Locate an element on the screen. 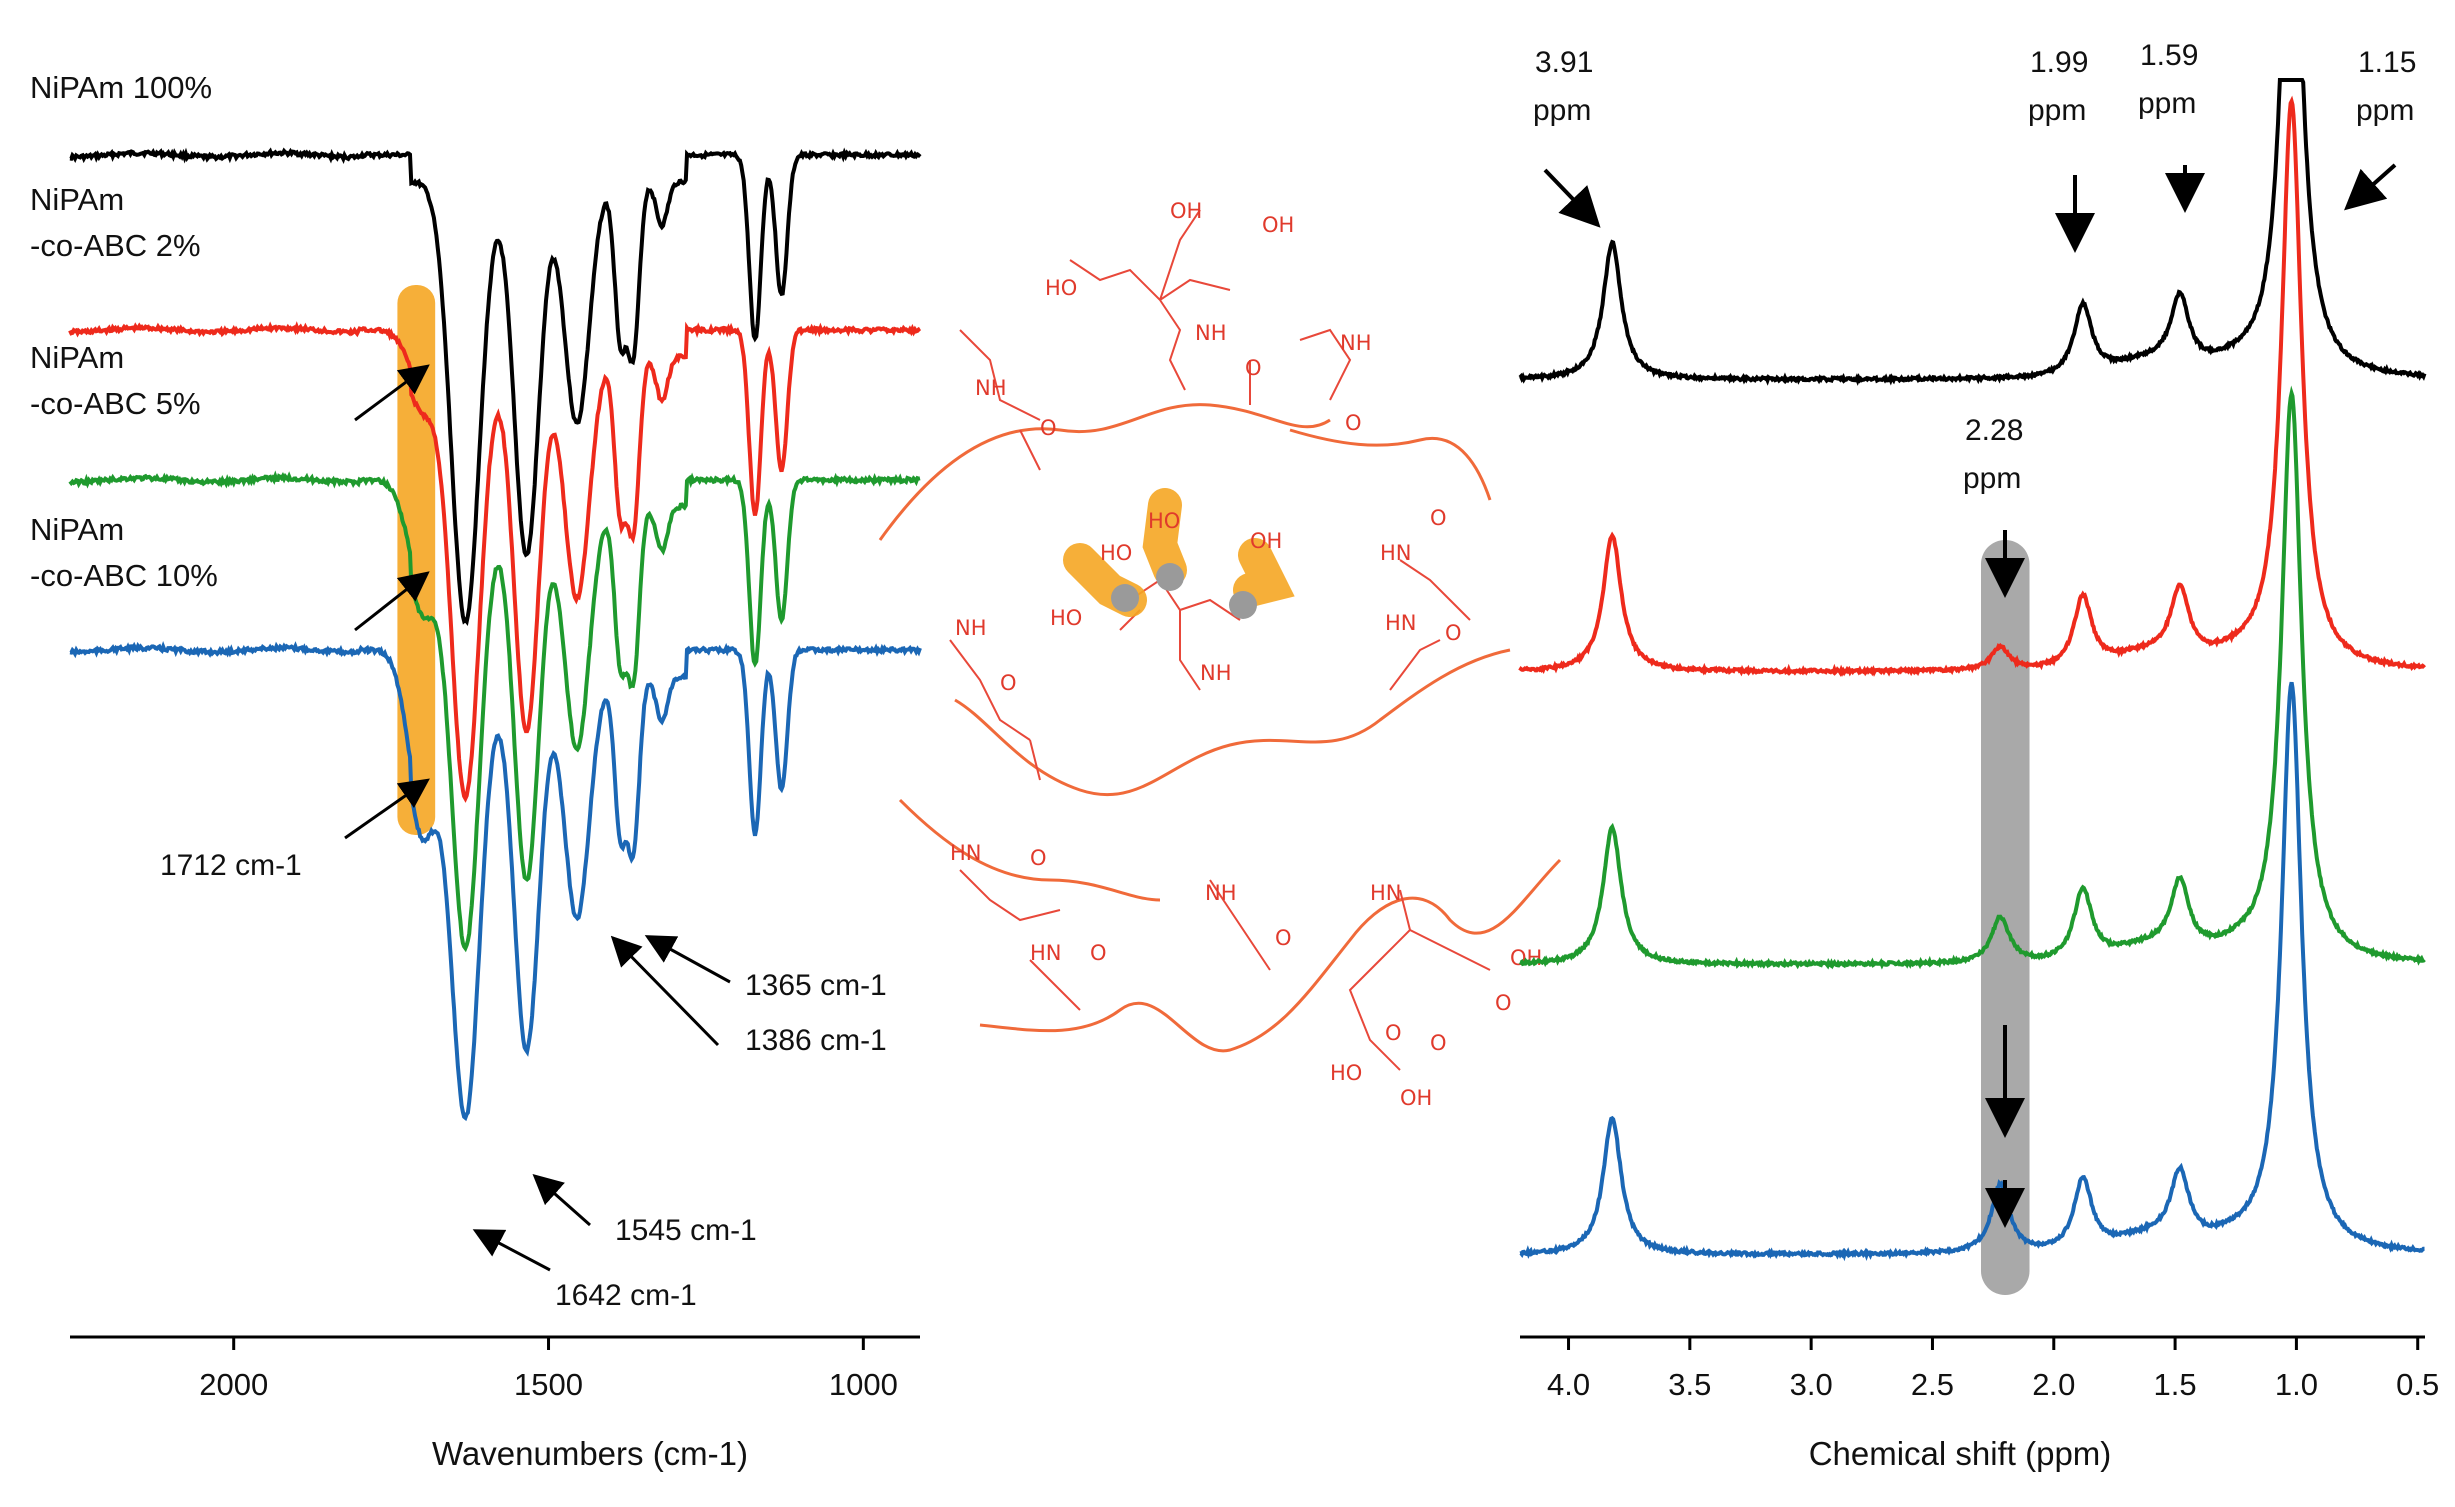 The height and width of the screenshot is (1507, 2455). nmr-x-axis-label: Chemical shift (ppm) is located at coordinates (1960, 1453).